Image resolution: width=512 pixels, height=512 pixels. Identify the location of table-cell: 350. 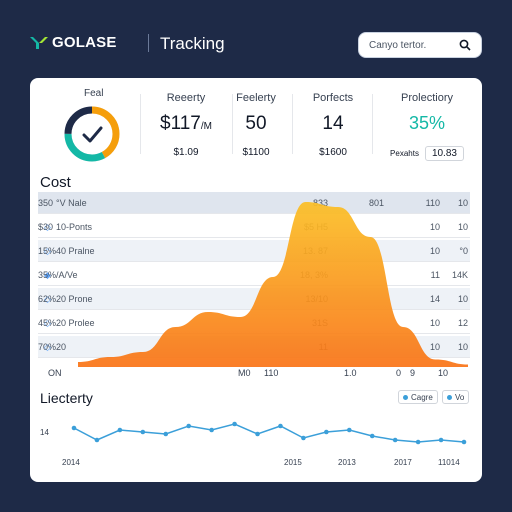
(46, 203).